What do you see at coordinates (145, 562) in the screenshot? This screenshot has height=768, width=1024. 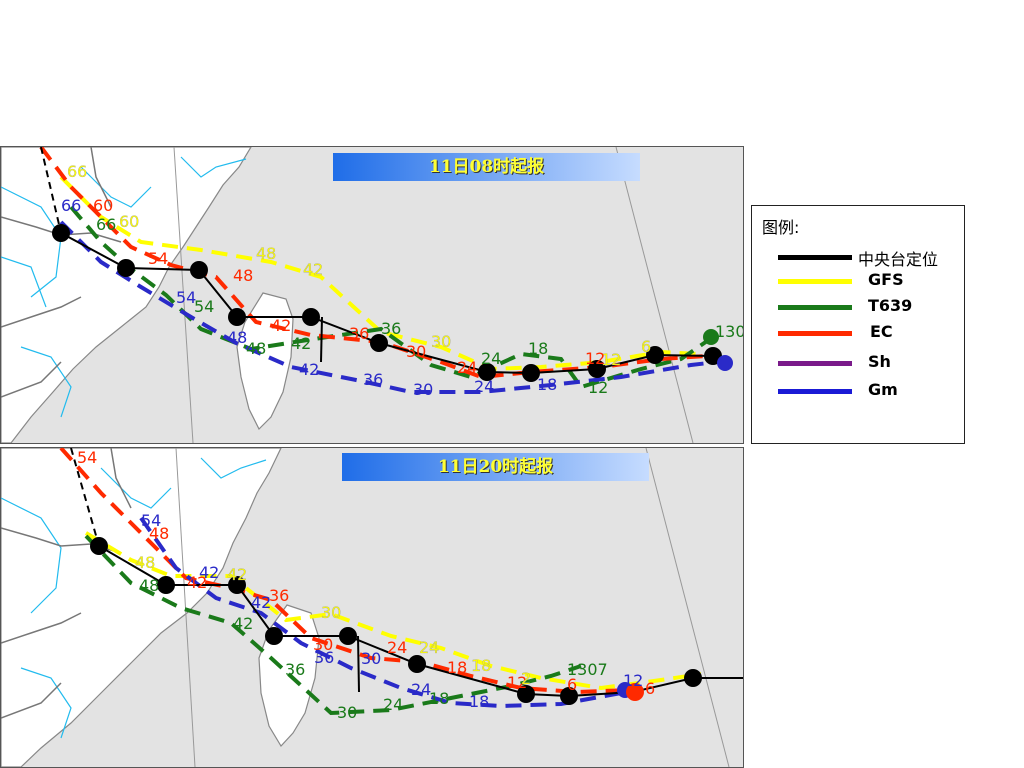 I see `label-gfs-0: 48` at bounding box center [145, 562].